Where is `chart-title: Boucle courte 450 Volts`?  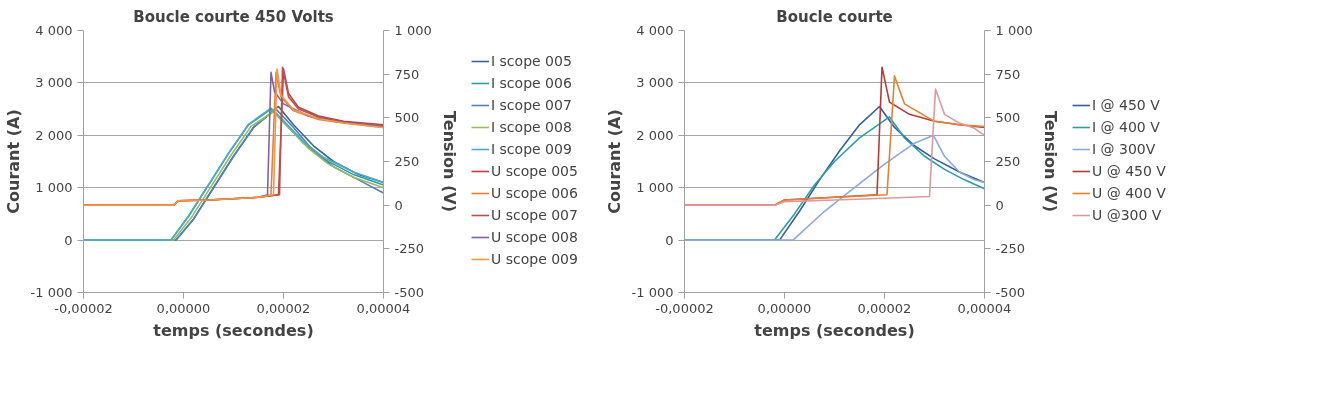
chart-title: Boucle courte 450 Volts is located at coordinates (233, 16).